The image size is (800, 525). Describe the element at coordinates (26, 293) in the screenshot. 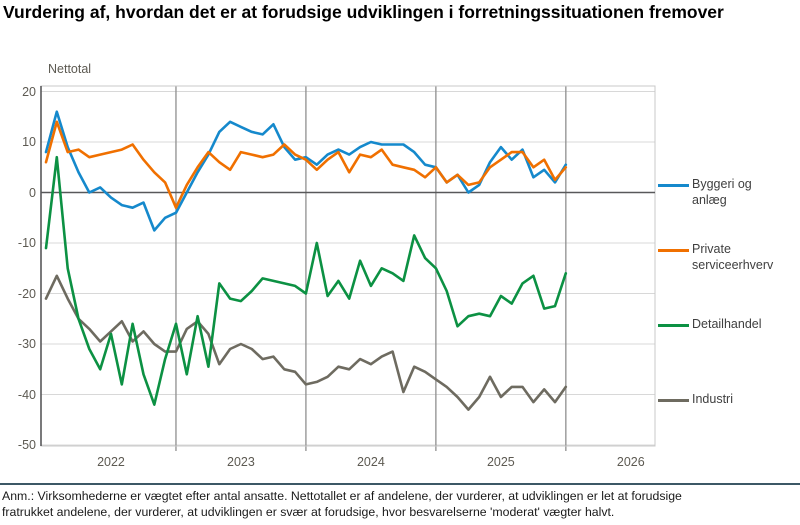

I see `y-tick-label--20: -20` at that location.